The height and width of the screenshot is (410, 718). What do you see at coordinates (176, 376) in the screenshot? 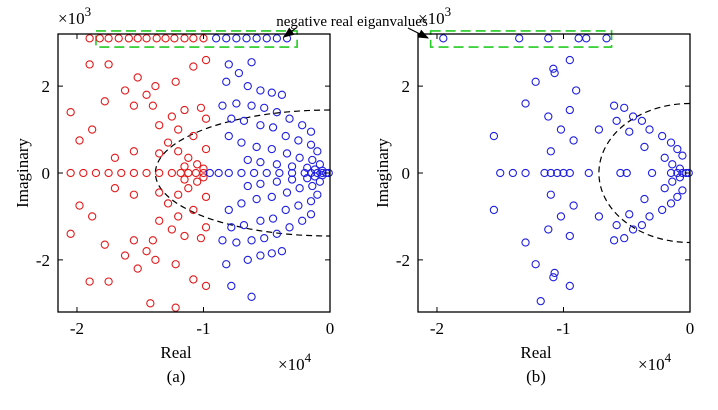
I see `panel-caption: (a)` at bounding box center [176, 376].